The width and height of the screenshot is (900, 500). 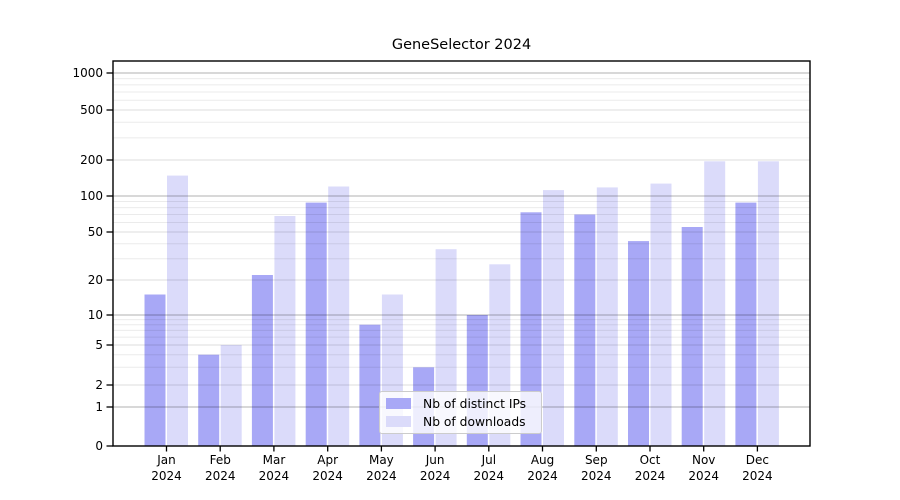 I want to click on legend-item-downloads: Nb of downloads, so click(x=460, y=421).